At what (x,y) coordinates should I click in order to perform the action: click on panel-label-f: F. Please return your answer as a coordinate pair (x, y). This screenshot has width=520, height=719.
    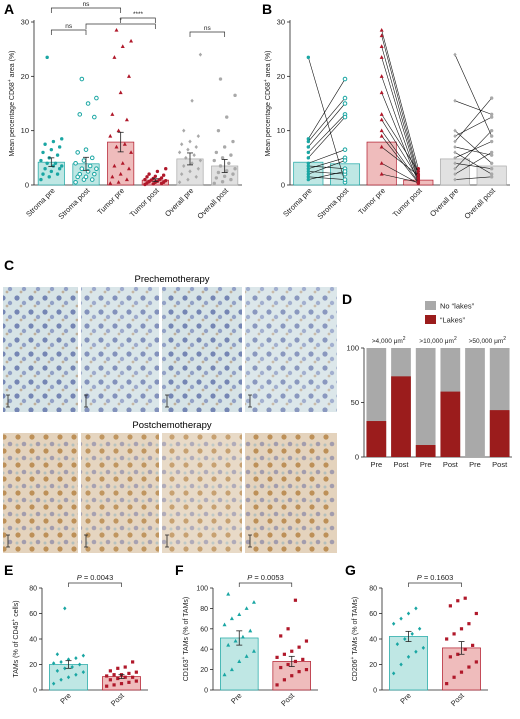
    Looking at the image, I should click on (179, 570).